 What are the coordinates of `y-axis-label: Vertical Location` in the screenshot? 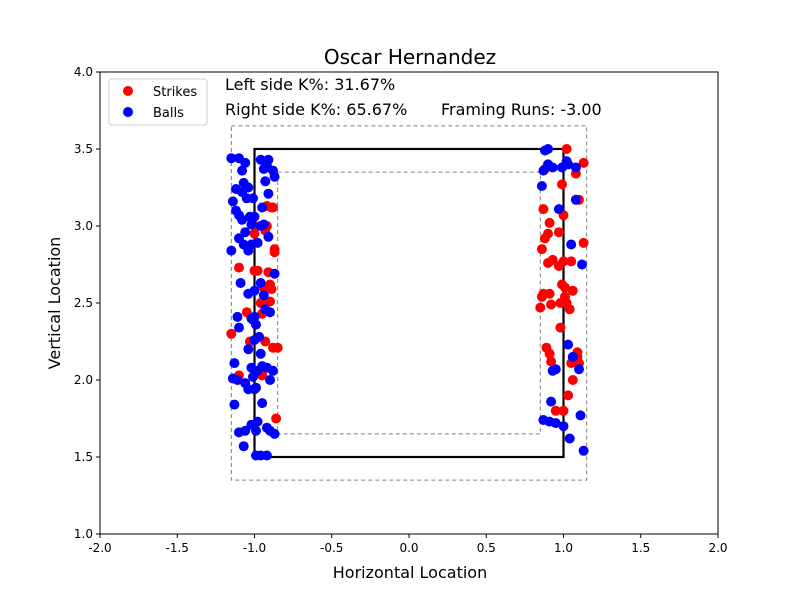 It's located at (54, 303).